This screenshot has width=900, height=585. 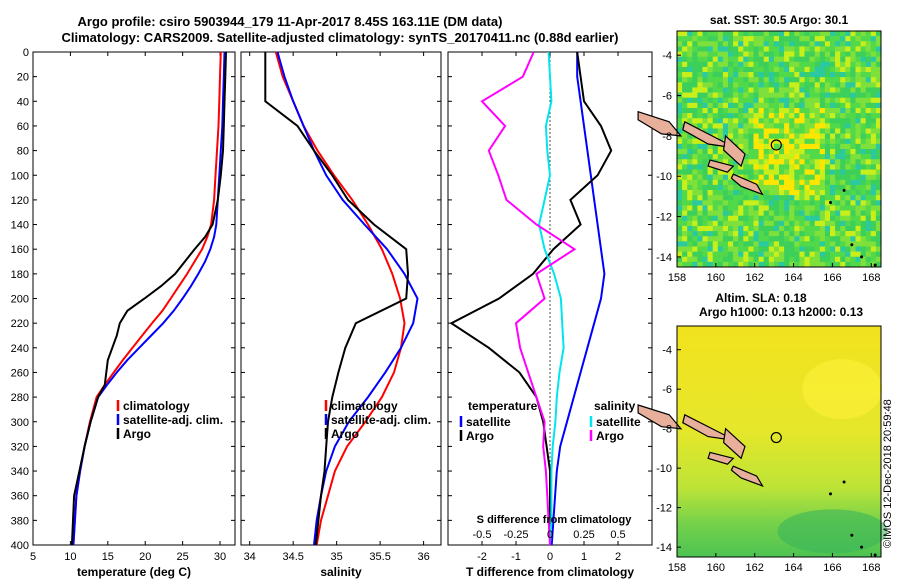 What do you see at coordinates (583, 535) in the screenshot?
I see `x2-tick-label: 0.25` at bounding box center [583, 535].